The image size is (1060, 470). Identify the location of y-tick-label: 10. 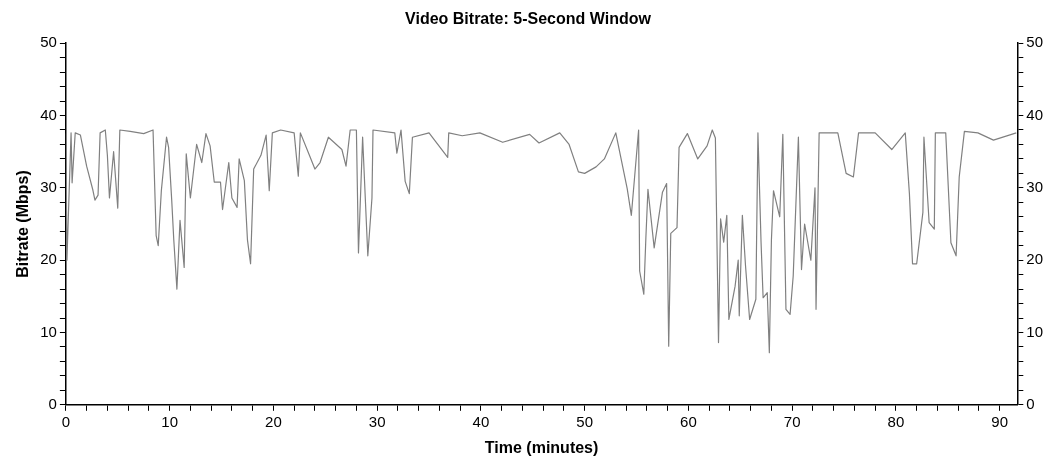
(48, 331).